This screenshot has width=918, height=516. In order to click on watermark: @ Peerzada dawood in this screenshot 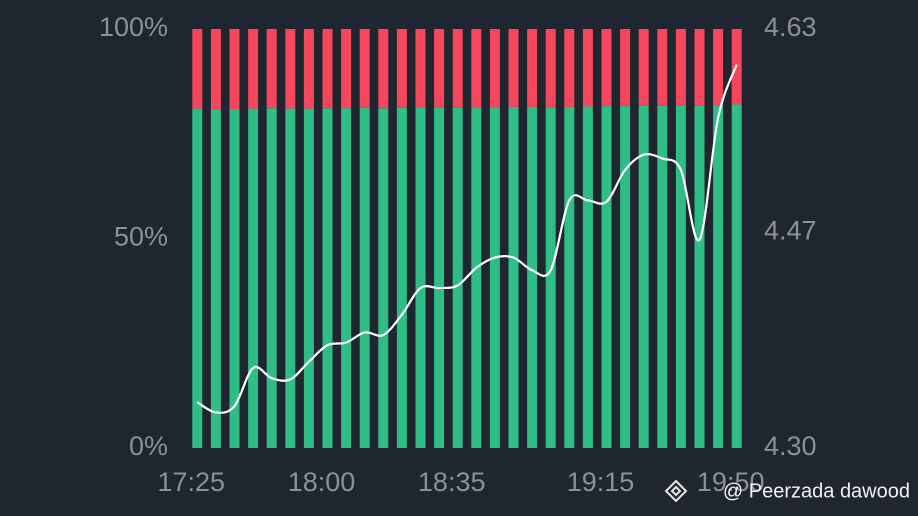, I will do `click(816, 491)`.